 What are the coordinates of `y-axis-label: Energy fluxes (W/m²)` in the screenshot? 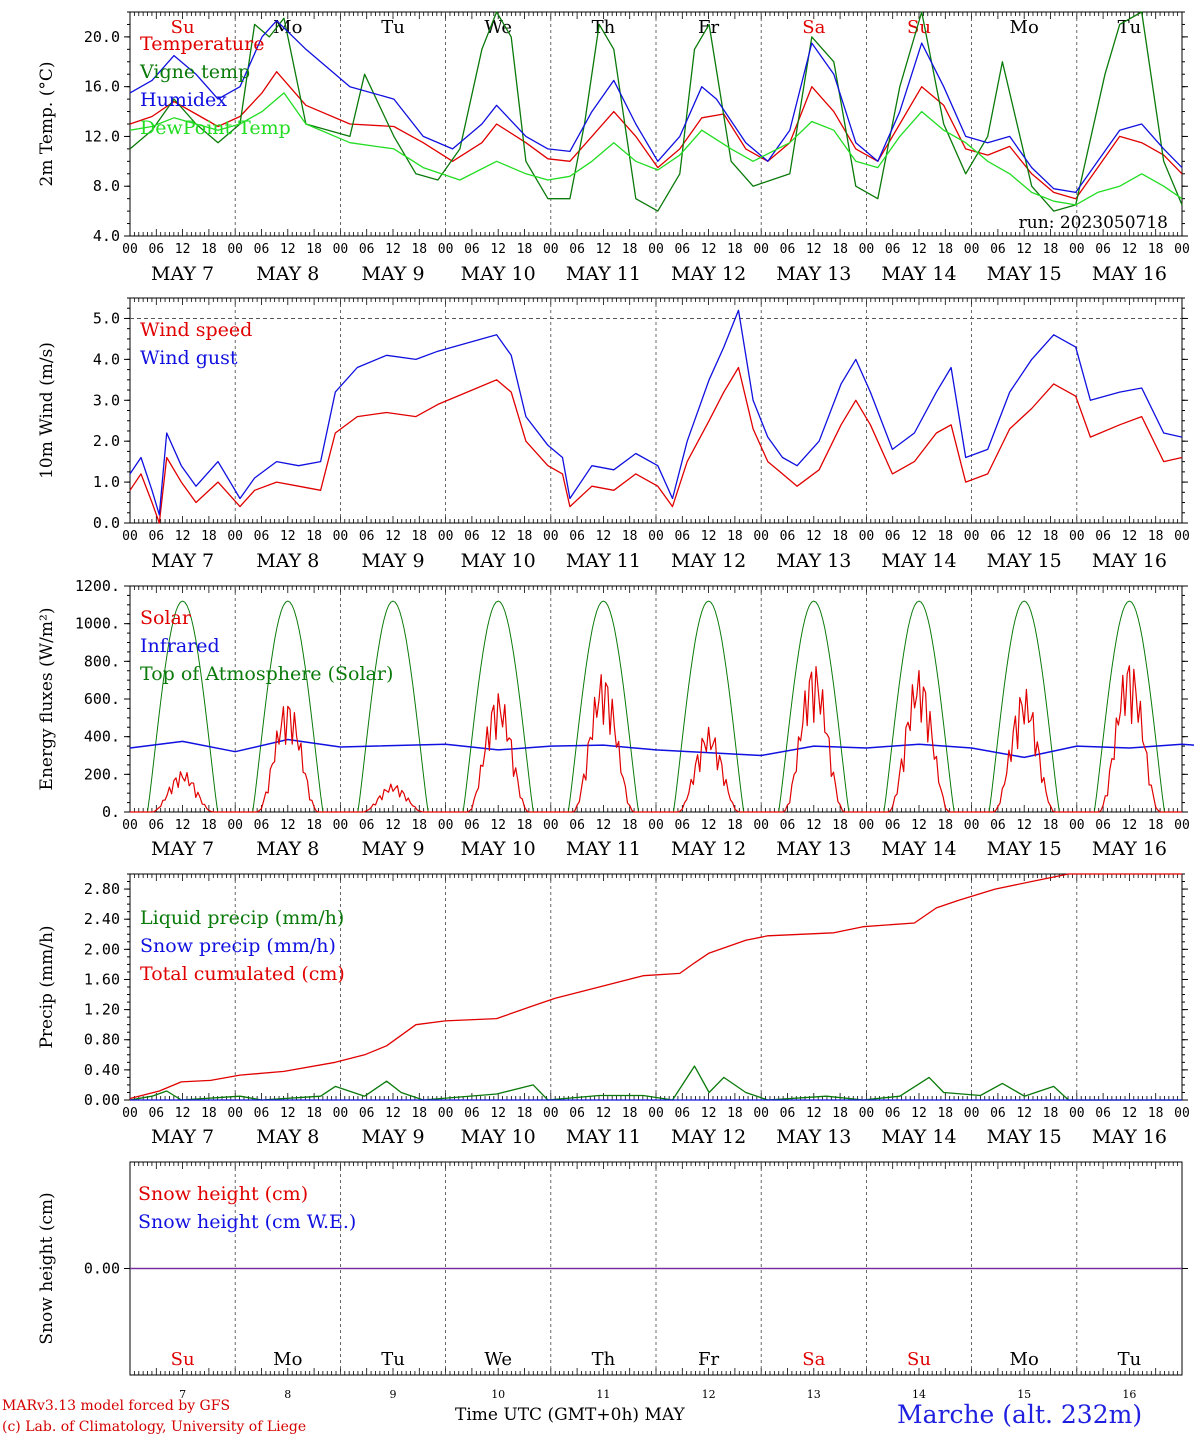 It's located at (47, 699).